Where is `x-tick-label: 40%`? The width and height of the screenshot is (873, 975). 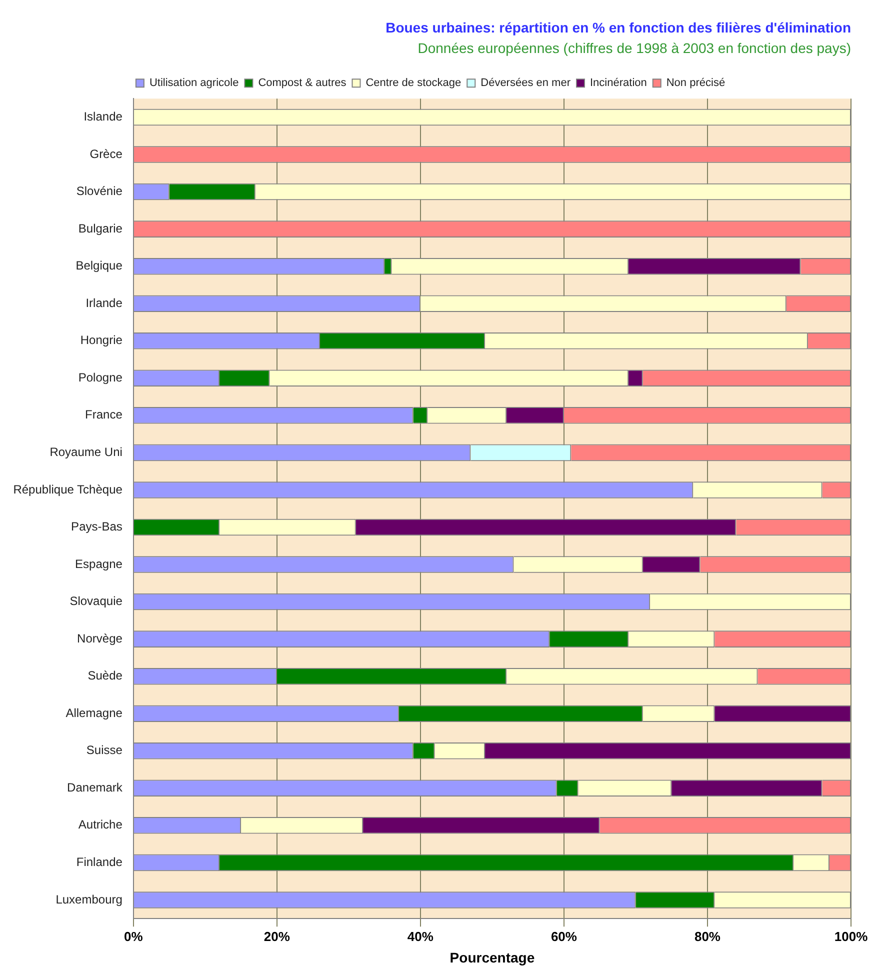
x-tick-label: 40% is located at coordinates (420, 936).